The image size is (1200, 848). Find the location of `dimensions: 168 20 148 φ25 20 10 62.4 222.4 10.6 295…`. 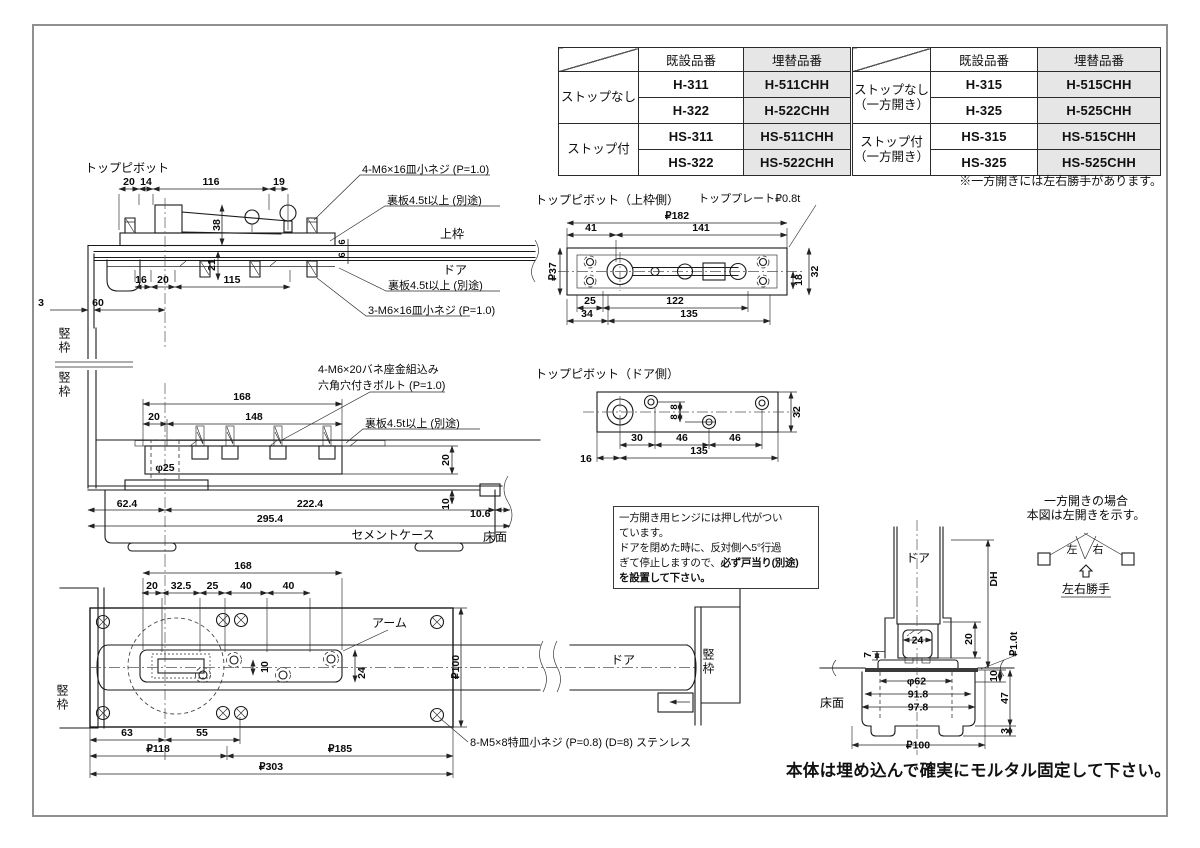

dimensions: 168 20 148 φ25 20 10 62.4 222.4 10.6 295… is located at coordinates (299, 460).